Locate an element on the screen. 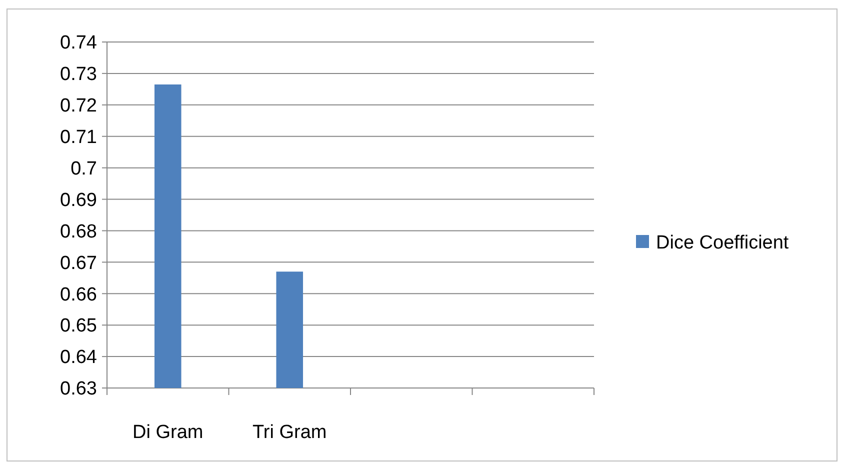  x-tick-label: Tri Gram is located at coordinates (289, 432).